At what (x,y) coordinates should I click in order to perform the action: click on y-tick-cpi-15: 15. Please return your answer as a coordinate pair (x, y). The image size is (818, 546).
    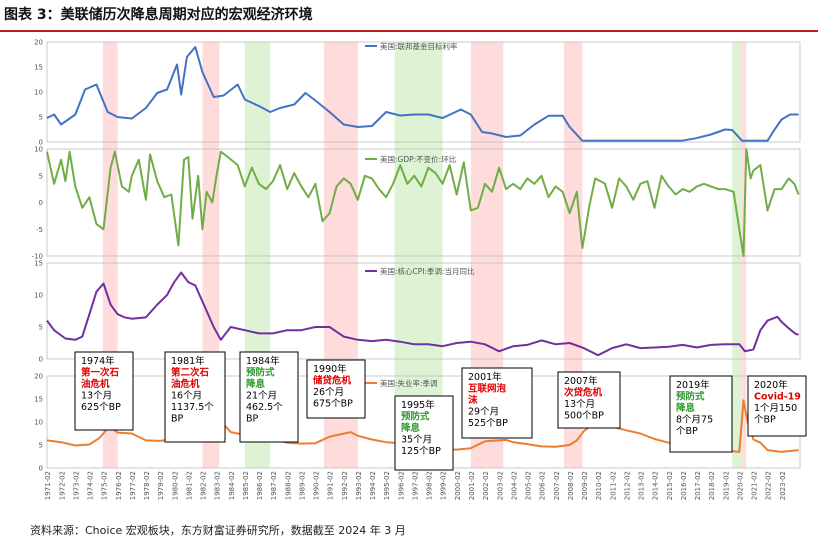
    Looking at the image, I should click on (38, 264).